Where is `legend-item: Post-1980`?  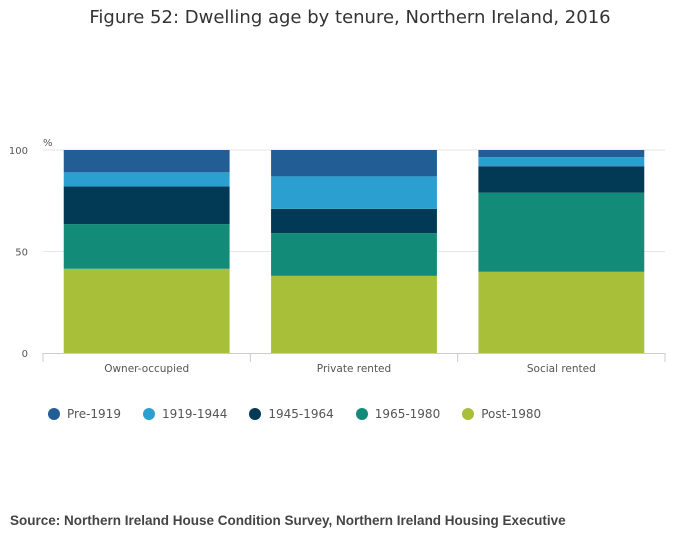
legend-item: Post-1980 is located at coordinates (501, 414).